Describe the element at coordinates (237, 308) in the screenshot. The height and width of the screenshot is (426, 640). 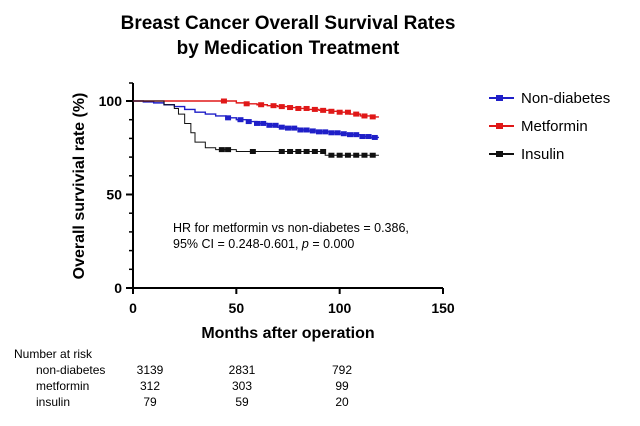
I see `x-tick-label: 50` at that location.